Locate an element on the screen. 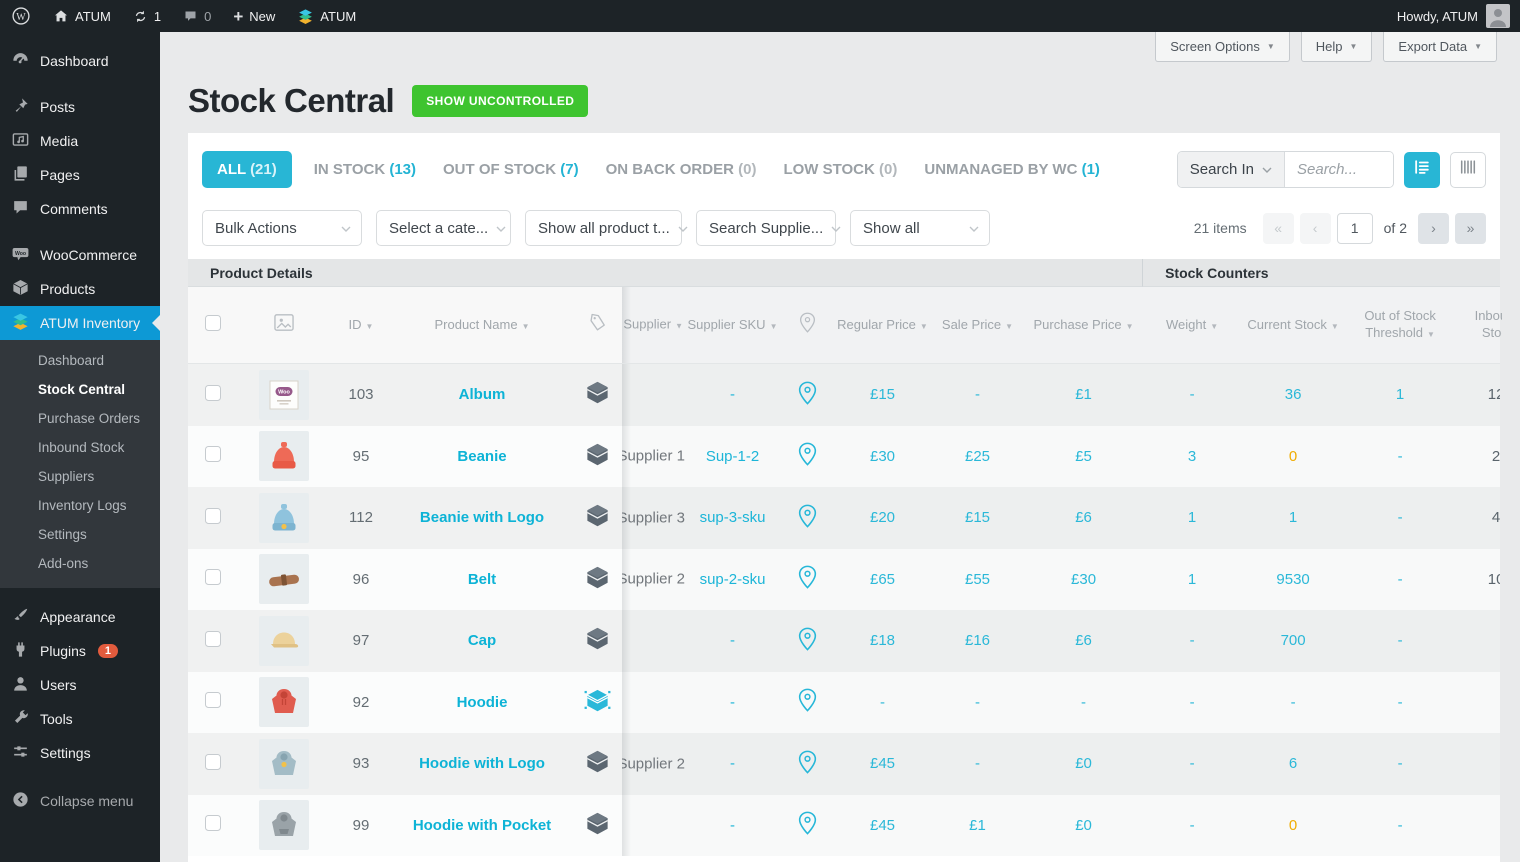 The image size is (1520, 862). submenu-item-settings: Settings is located at coordinates (62, 534).